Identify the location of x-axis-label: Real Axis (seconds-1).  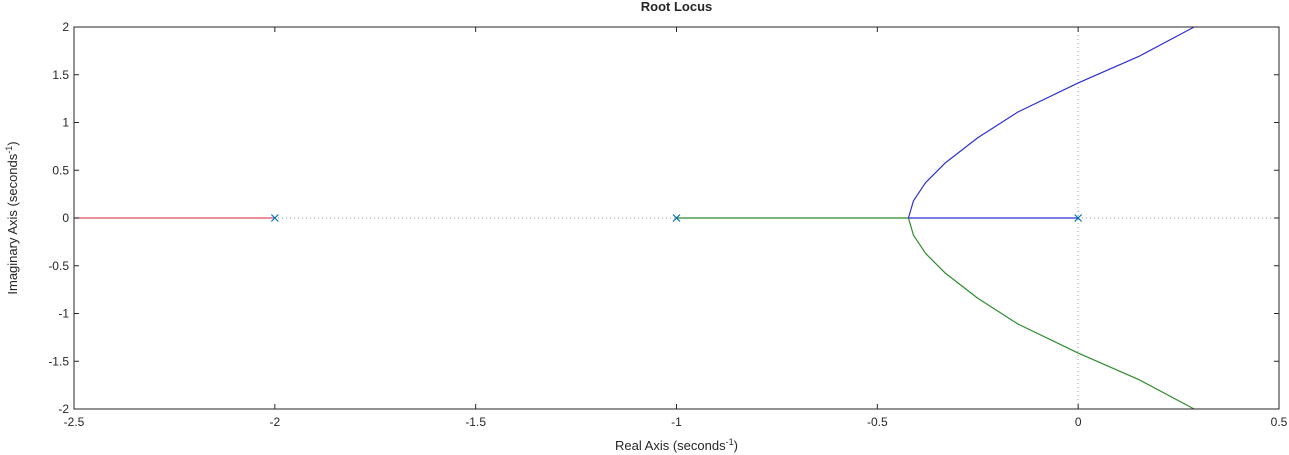
(676, 445).